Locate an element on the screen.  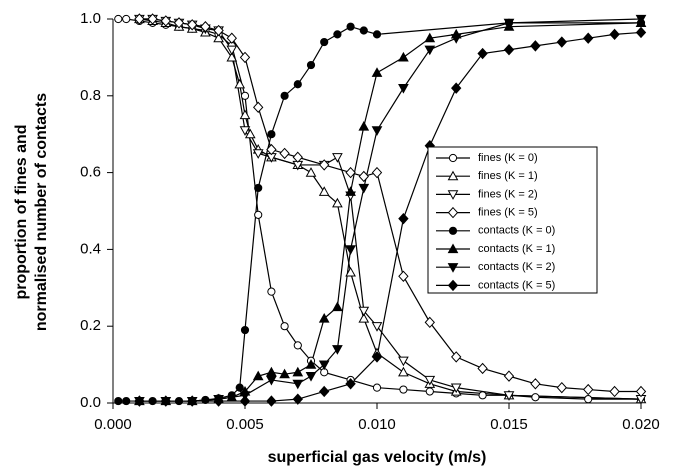
y-tick-label: 0.6 is located at coordinates (90, 172).